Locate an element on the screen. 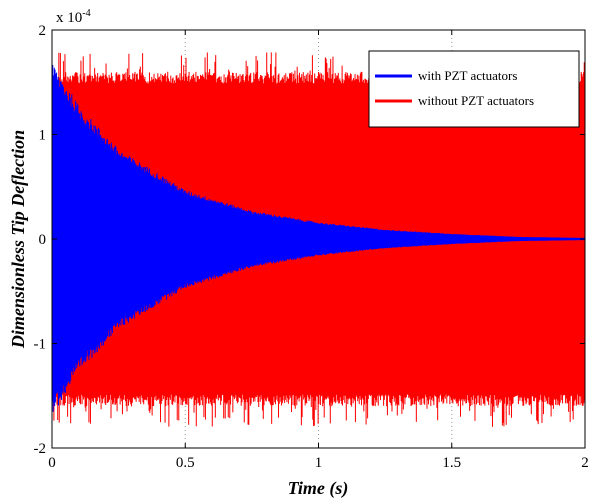 The width and height of the screenshot is (589, 499). y-tick-label: 1 is located at coordinates (43, 136).